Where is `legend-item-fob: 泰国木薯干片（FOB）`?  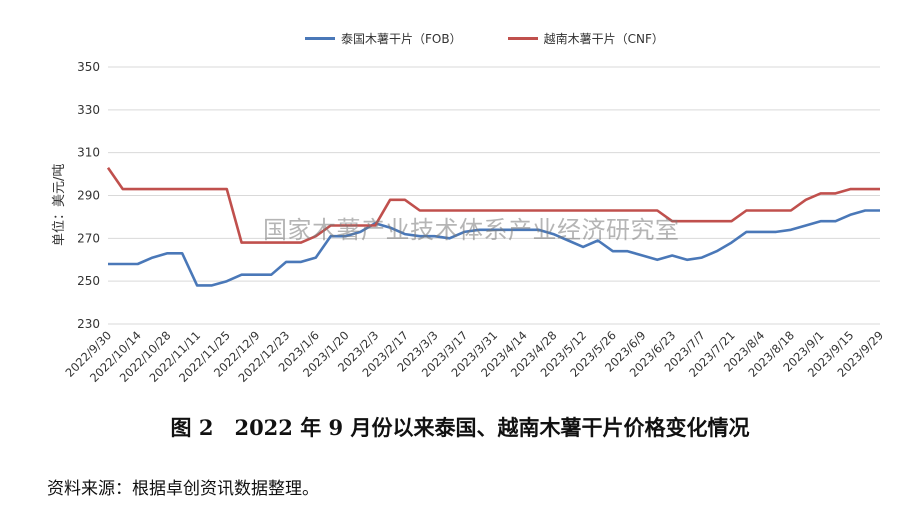
legend-item-fob: 泰国木薯干片（FOB） is located at coordinates (383, 38).